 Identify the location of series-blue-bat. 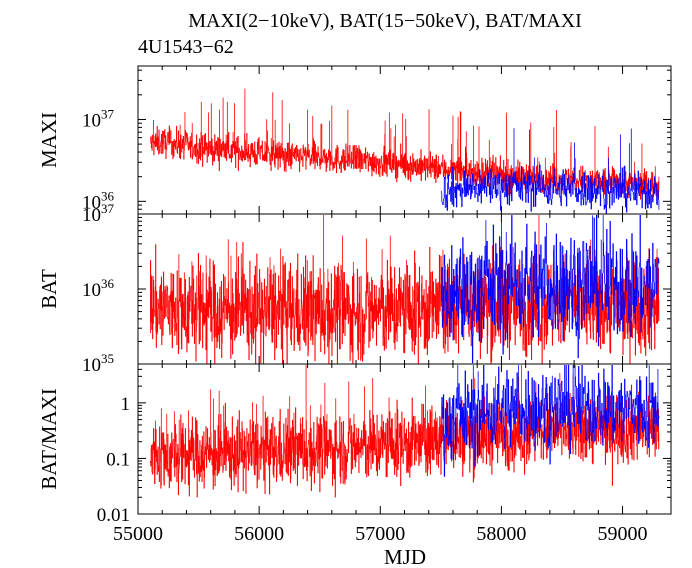
(550, 289).